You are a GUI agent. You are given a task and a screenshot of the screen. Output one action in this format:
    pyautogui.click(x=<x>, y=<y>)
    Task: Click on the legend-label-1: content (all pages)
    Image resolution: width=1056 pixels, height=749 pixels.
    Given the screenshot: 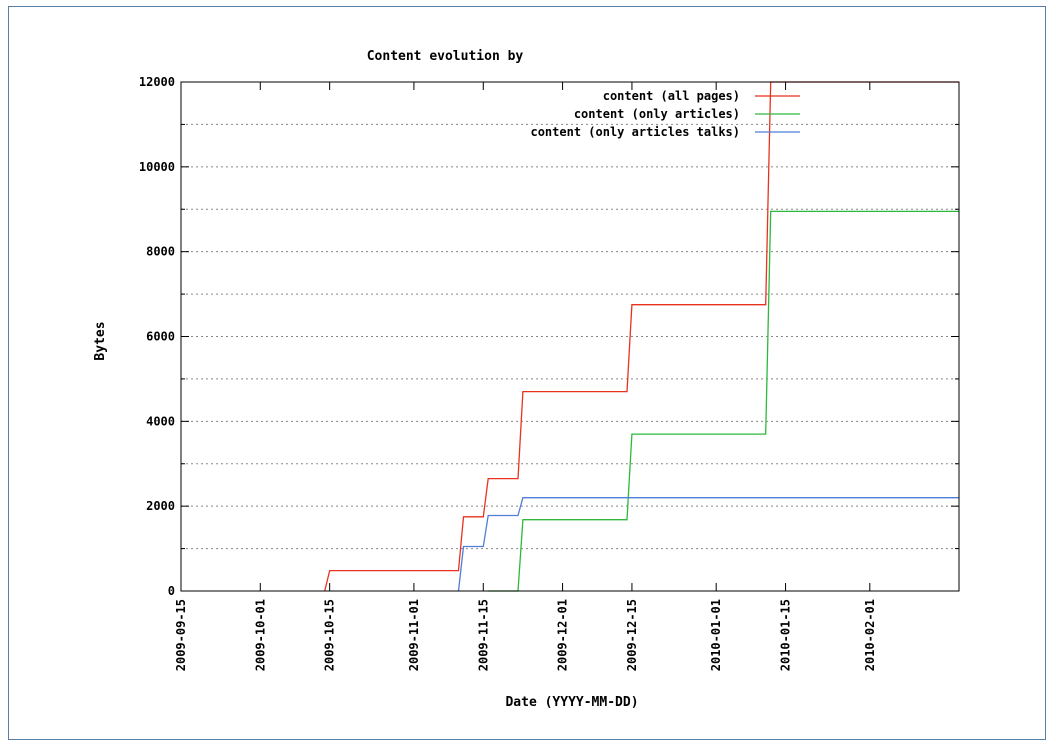 What is the action you would take?
    pyautogui.click(x=671, y=96)
    